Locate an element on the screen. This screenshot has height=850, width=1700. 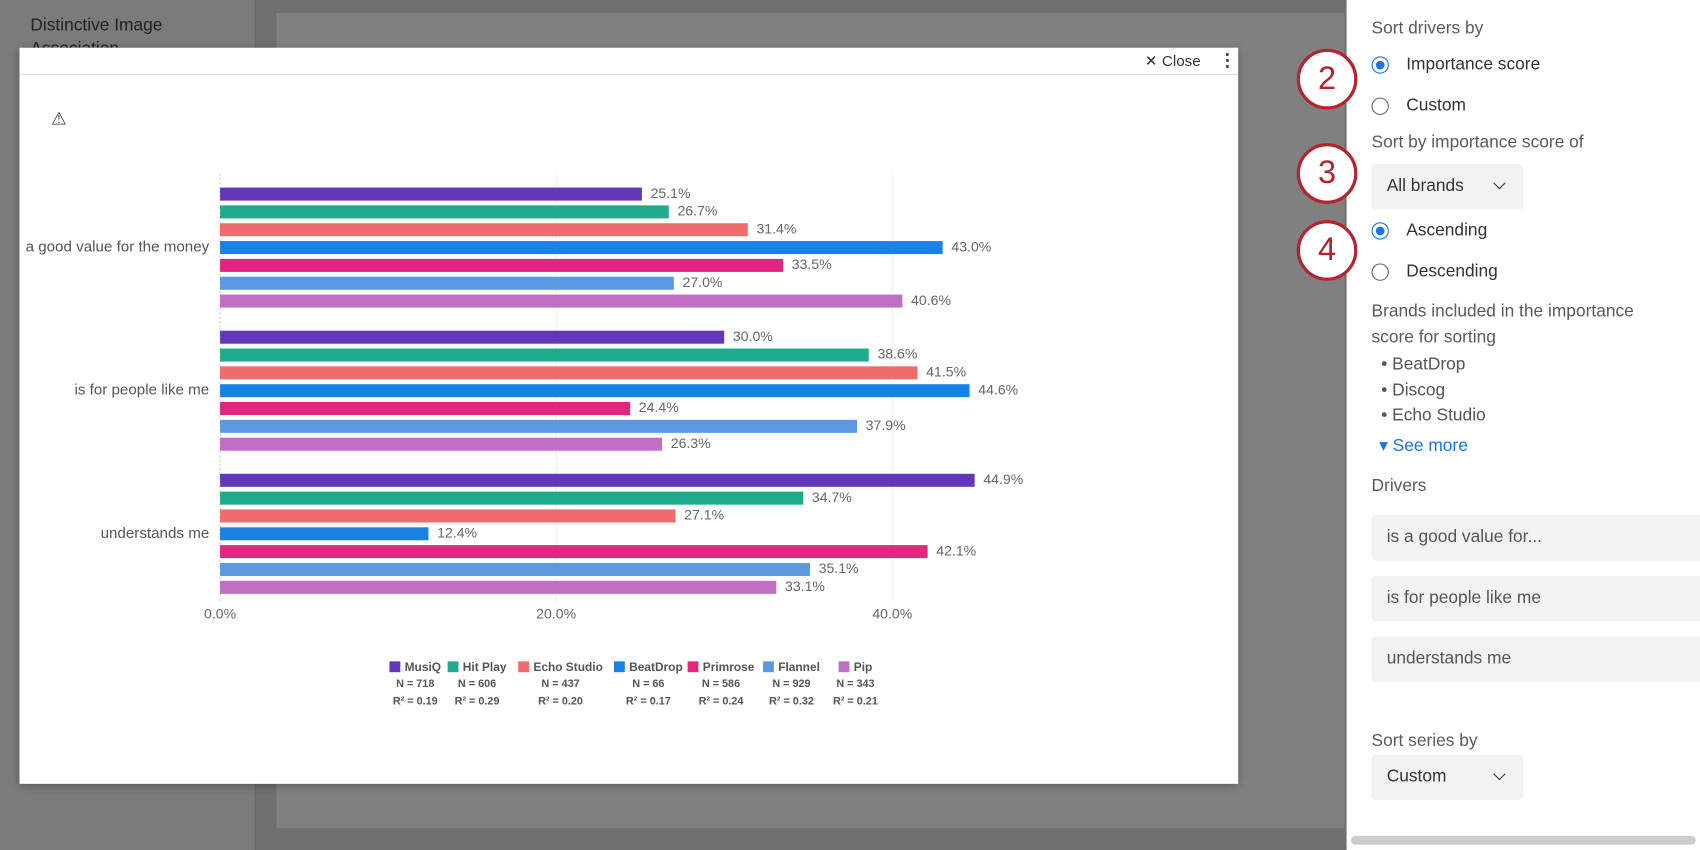
legend-n: N = 718 is located at coordinates (415, 684).